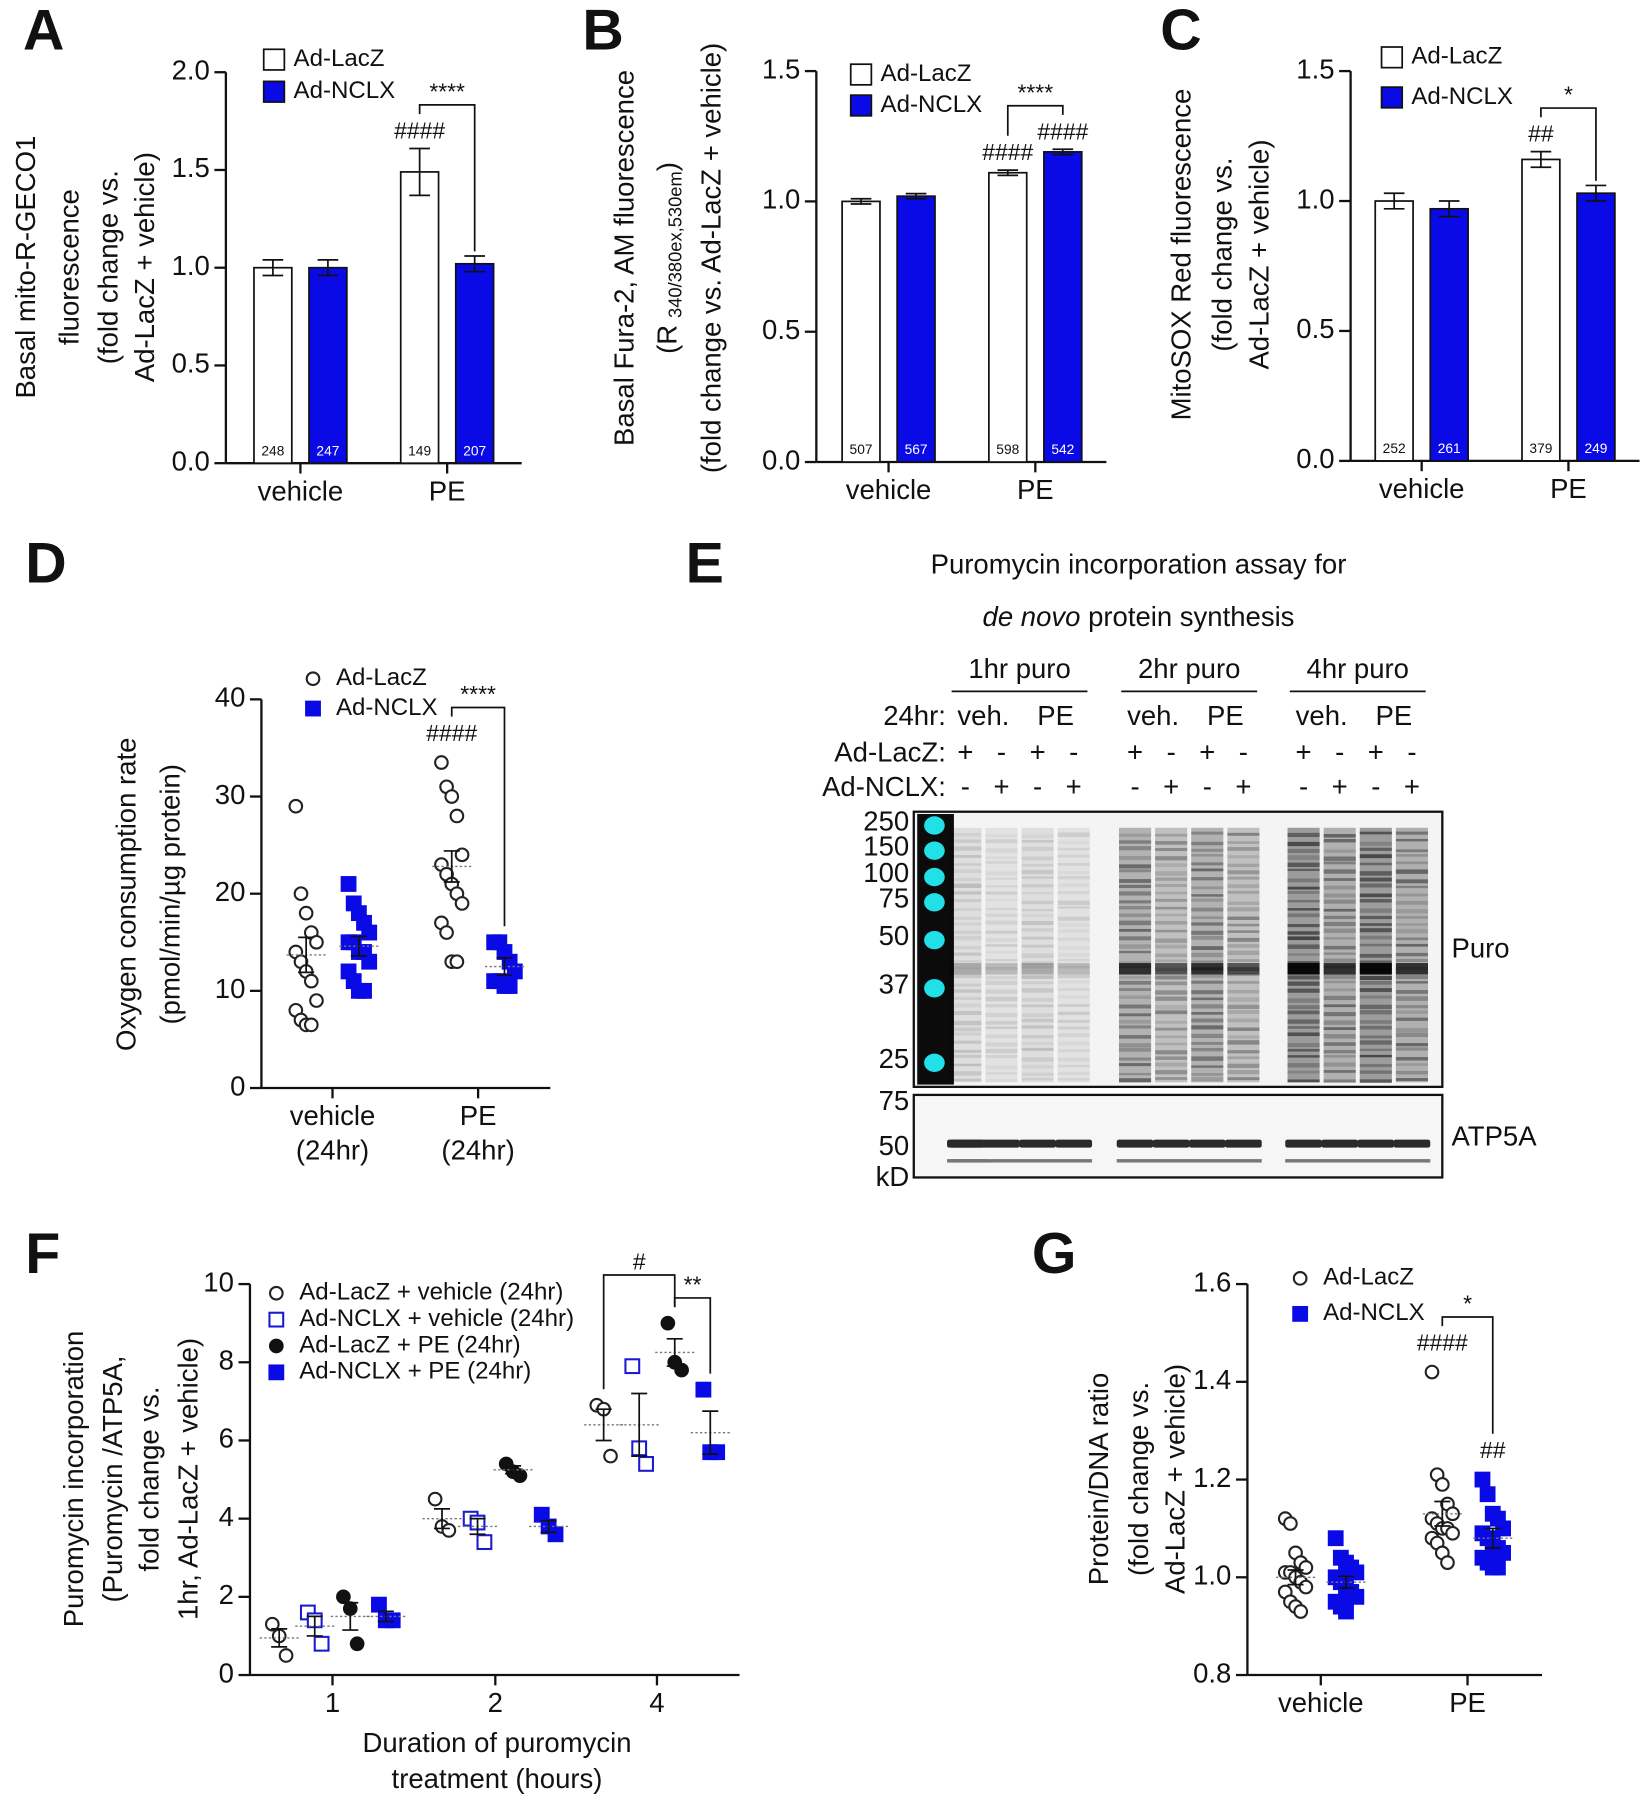 The height and width of the screenshot is (1805, 1651). I want to click on n-label: 542, so click(1062, 449).